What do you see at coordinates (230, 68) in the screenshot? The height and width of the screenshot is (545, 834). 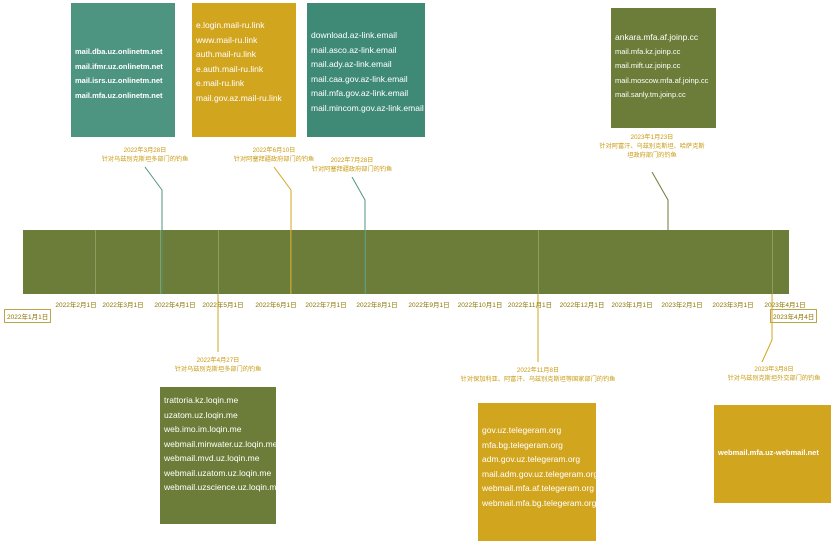 I see `domain-text: e.auth.mail-ru.link` at bounding box center [230, 68].